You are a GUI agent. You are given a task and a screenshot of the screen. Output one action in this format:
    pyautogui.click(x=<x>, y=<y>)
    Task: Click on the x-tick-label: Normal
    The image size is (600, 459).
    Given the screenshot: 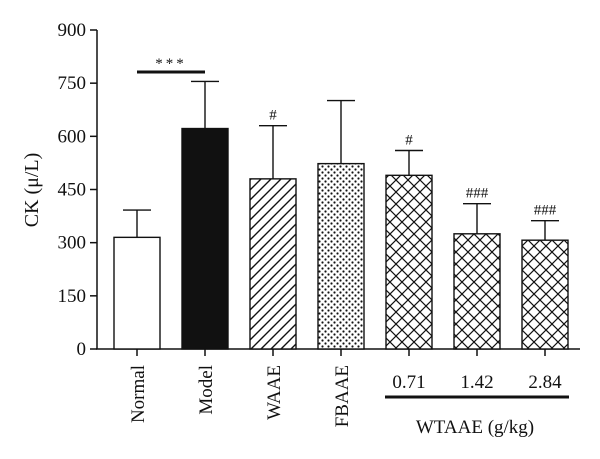 What is the action you would take?
    pyautogui.click(x=138, y=394)
    